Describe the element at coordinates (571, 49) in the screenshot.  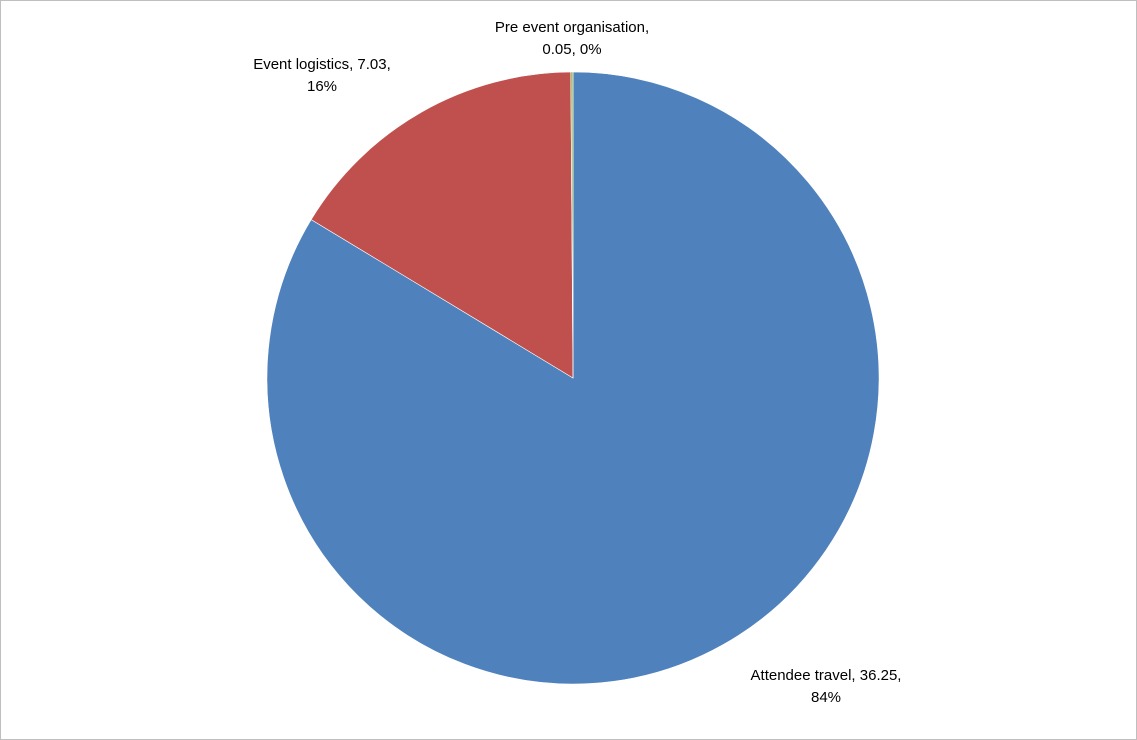
I see `data-label-pre-event-organisation-line2: 0.05, 0%` at that location.